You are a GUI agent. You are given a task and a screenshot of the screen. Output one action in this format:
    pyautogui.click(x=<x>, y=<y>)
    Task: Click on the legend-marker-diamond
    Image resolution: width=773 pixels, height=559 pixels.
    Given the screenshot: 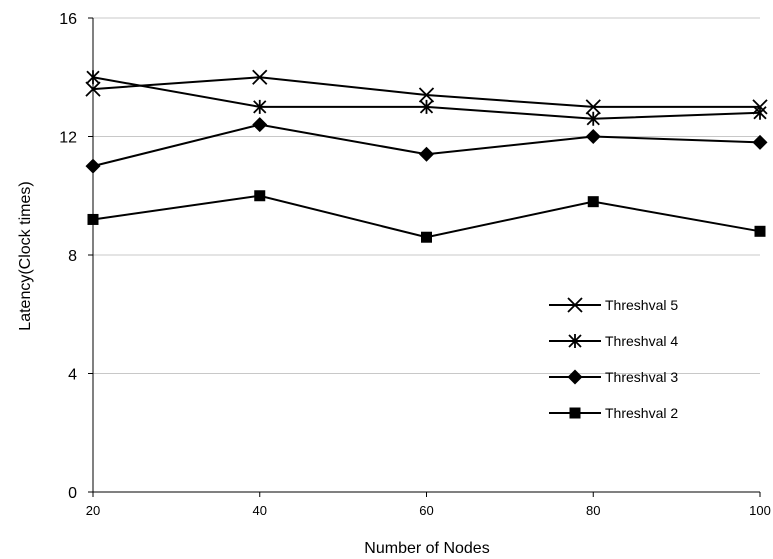 What is the action you would take?
    pyautogui.click(x=575, y=377)
    